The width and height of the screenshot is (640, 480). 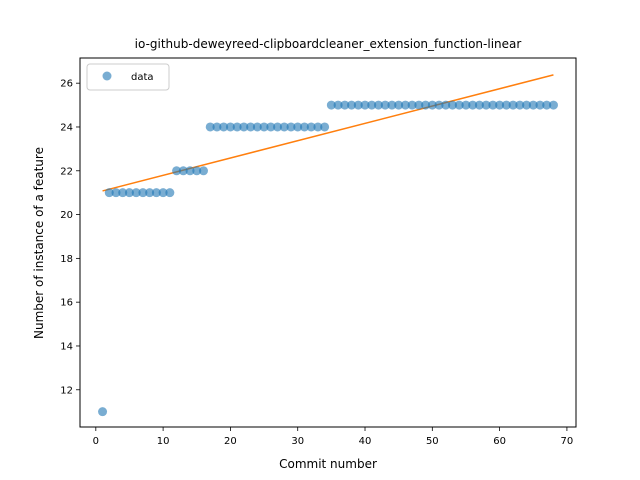 I want to click on y-tick-label: 20, so click(x=66, y=215).